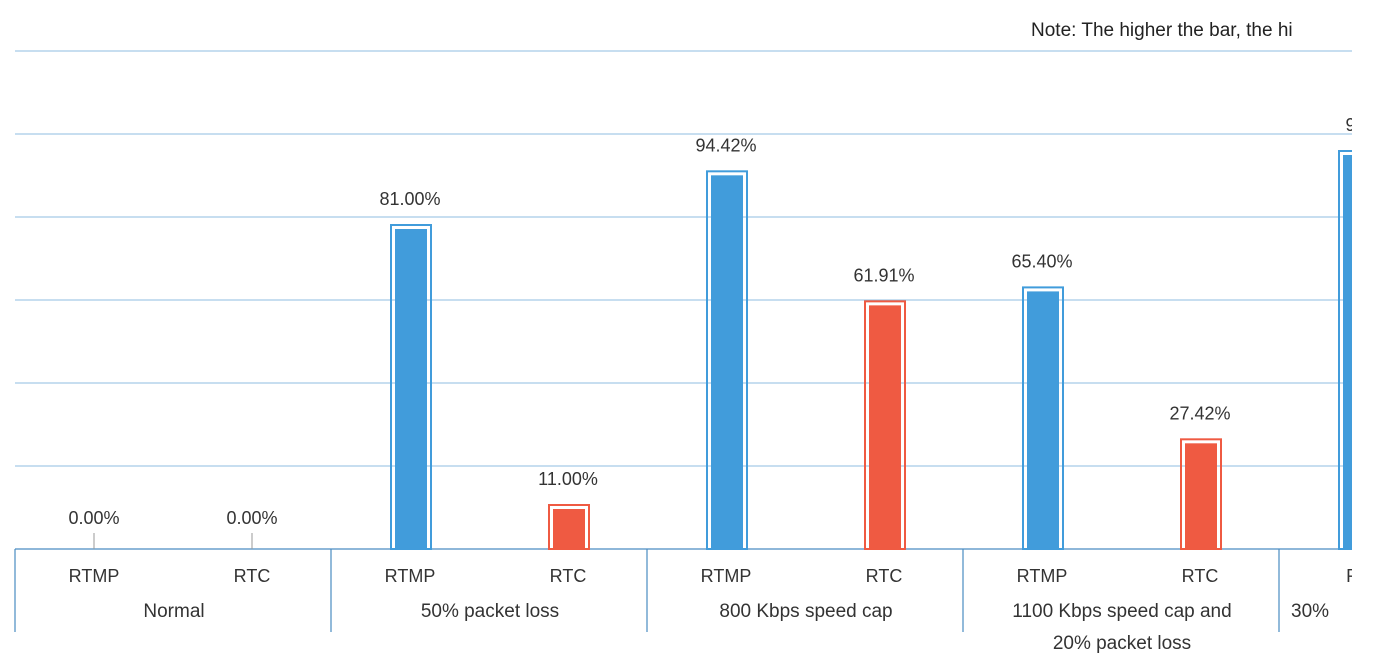 This screenshot has height=668, width=1375. Describe the element at coordinates (1310, 611) in the screenshot. I see `category-label: 30%` at that location.